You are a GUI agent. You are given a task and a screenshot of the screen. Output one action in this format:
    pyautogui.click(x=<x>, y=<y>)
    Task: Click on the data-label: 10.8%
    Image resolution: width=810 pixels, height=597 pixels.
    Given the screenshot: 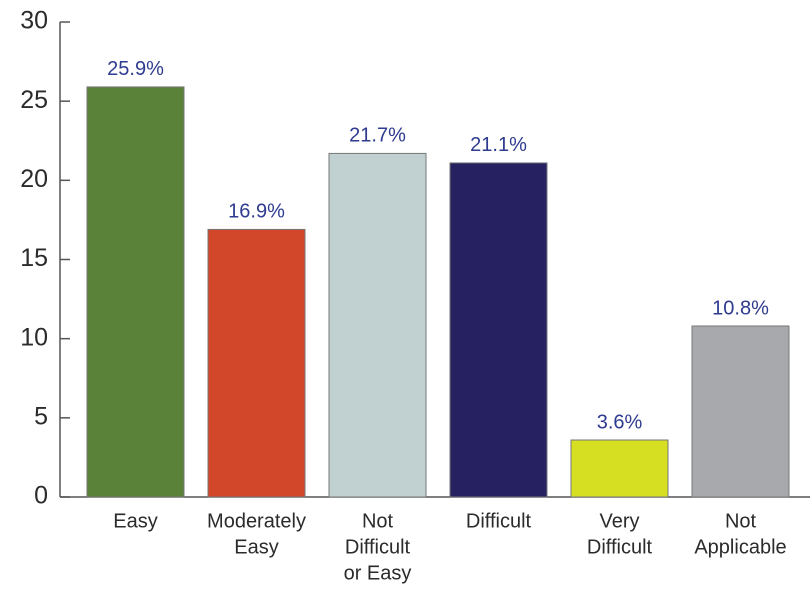 What is the action you would take?
    pyautogui.click(x=740, y=308)
    